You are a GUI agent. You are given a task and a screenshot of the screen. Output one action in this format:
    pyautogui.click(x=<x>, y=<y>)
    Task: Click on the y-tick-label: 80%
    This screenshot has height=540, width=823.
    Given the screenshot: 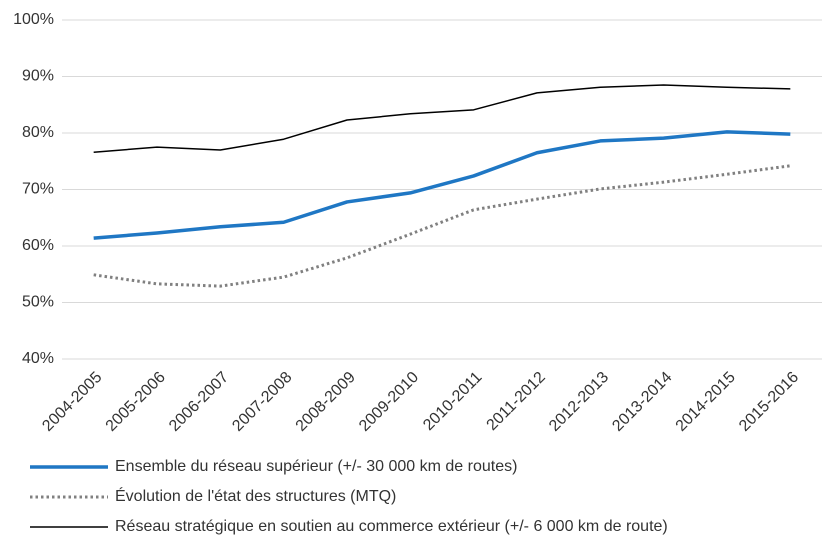 What is the action you would take?
    pyautogui.click(x=38, y=132)
    